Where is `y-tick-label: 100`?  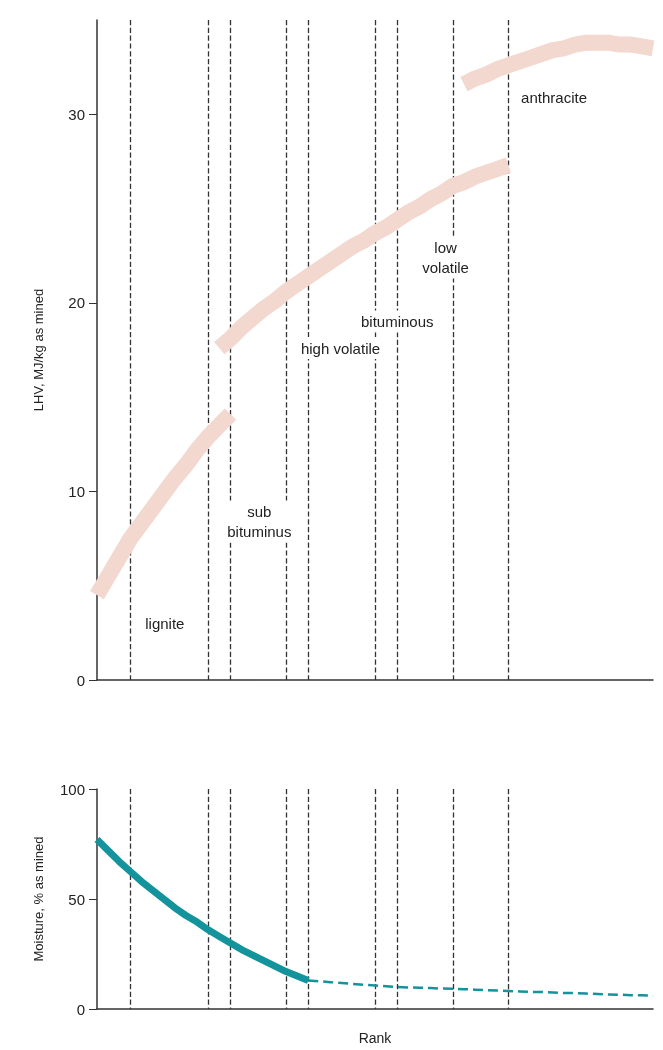 y-tick-label: 100 is located at coordinates (72, 789).